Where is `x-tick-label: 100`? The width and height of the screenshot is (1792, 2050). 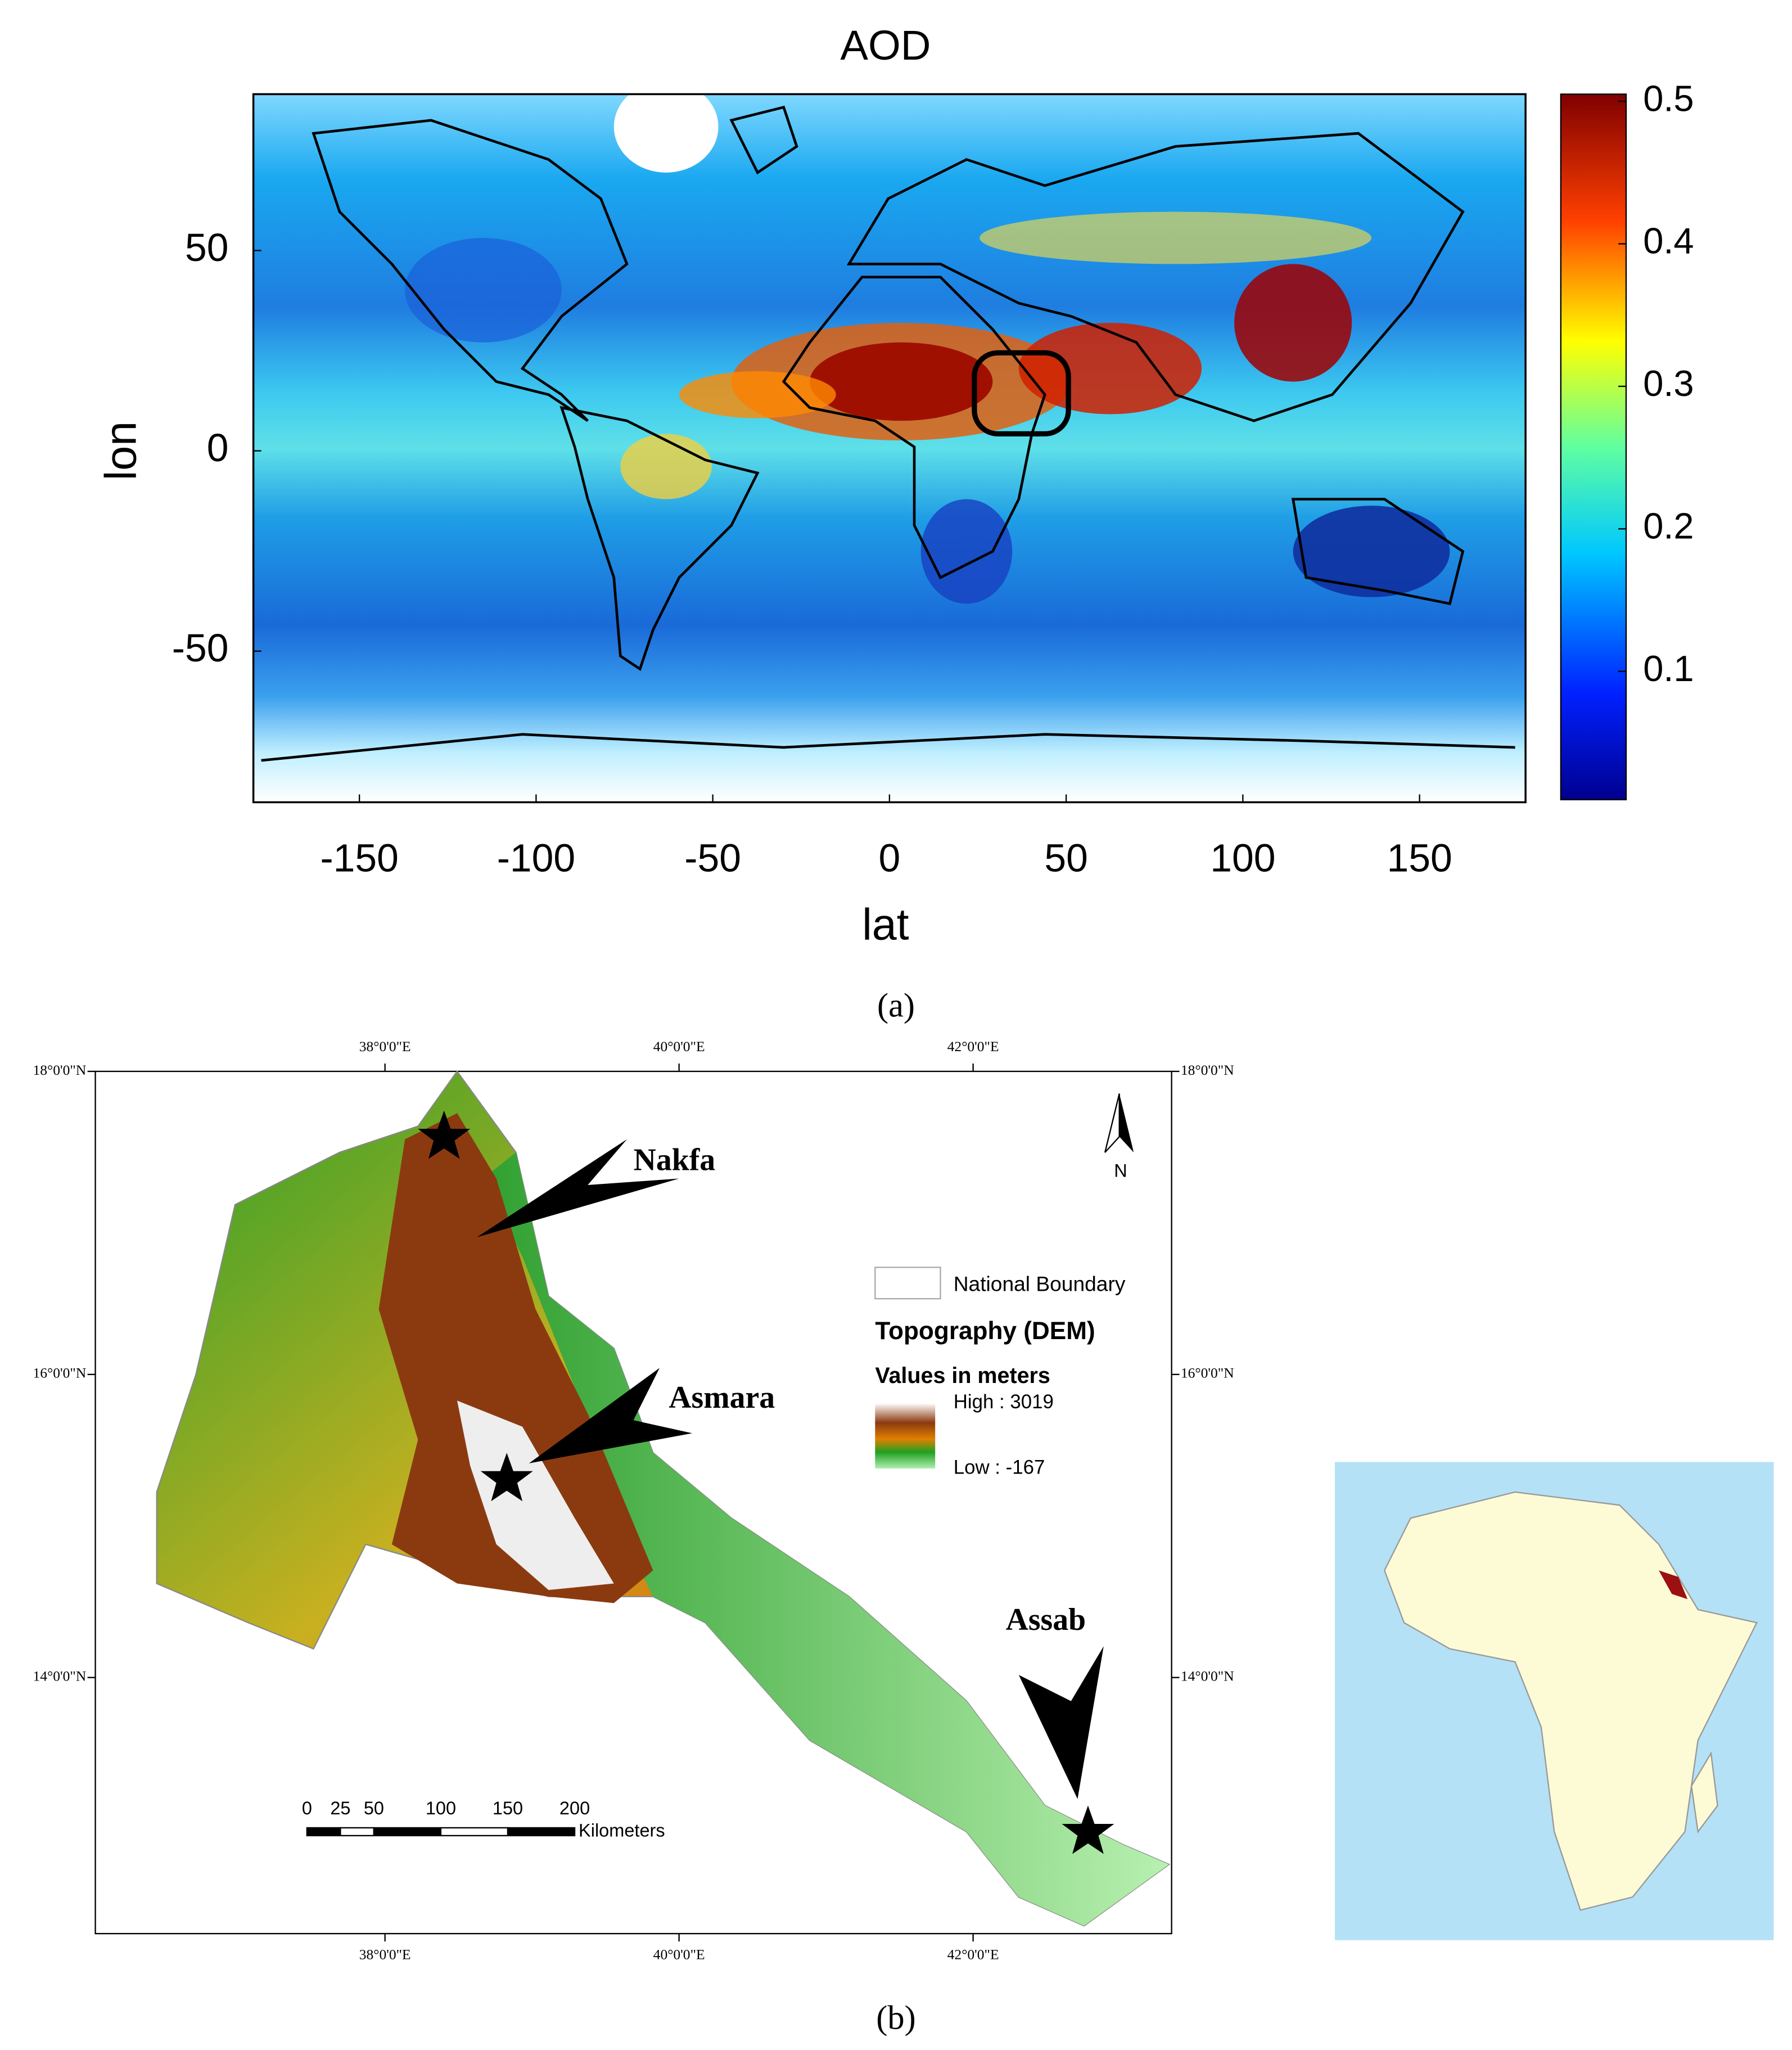
x-tick-label: 100 is located at coordinates (1242, 858).